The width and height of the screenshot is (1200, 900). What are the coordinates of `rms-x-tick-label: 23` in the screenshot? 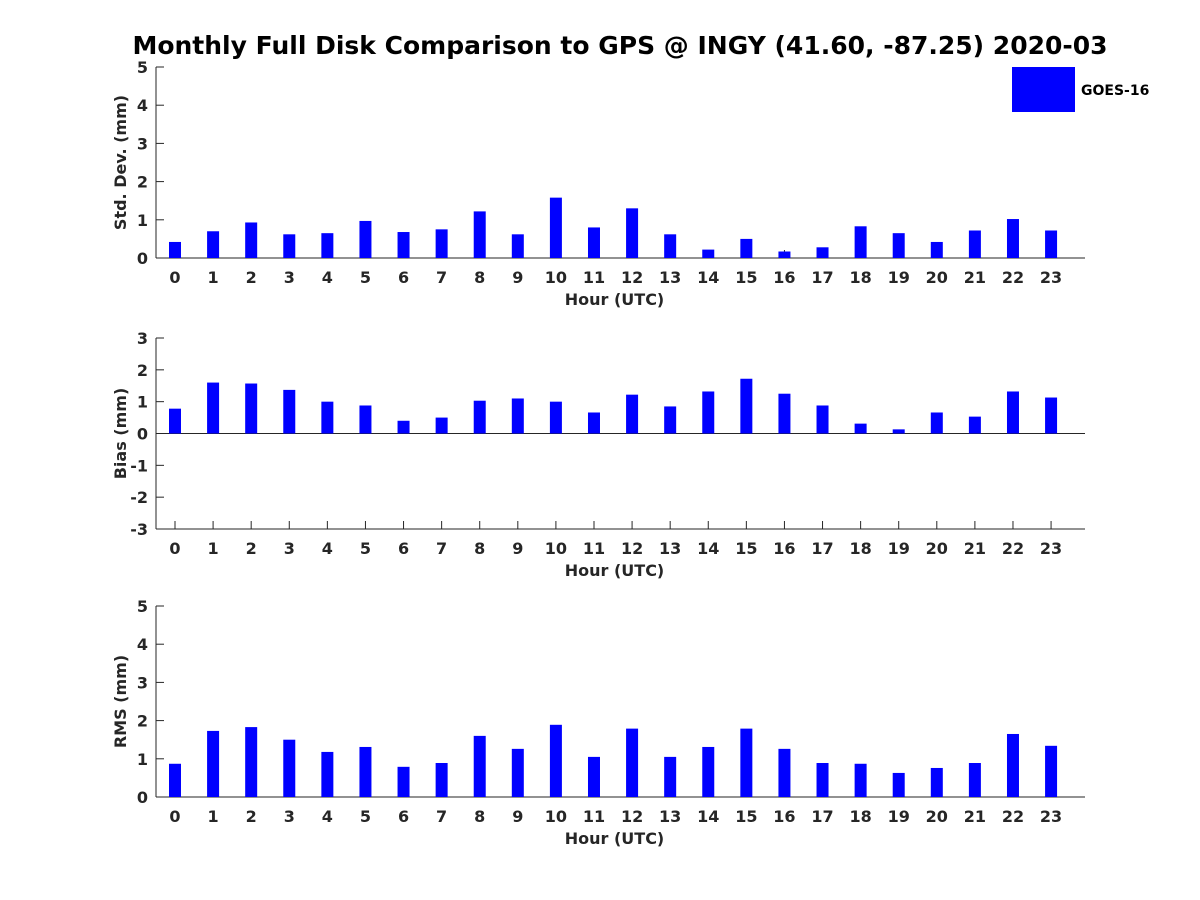 It's located at (1051, 816).